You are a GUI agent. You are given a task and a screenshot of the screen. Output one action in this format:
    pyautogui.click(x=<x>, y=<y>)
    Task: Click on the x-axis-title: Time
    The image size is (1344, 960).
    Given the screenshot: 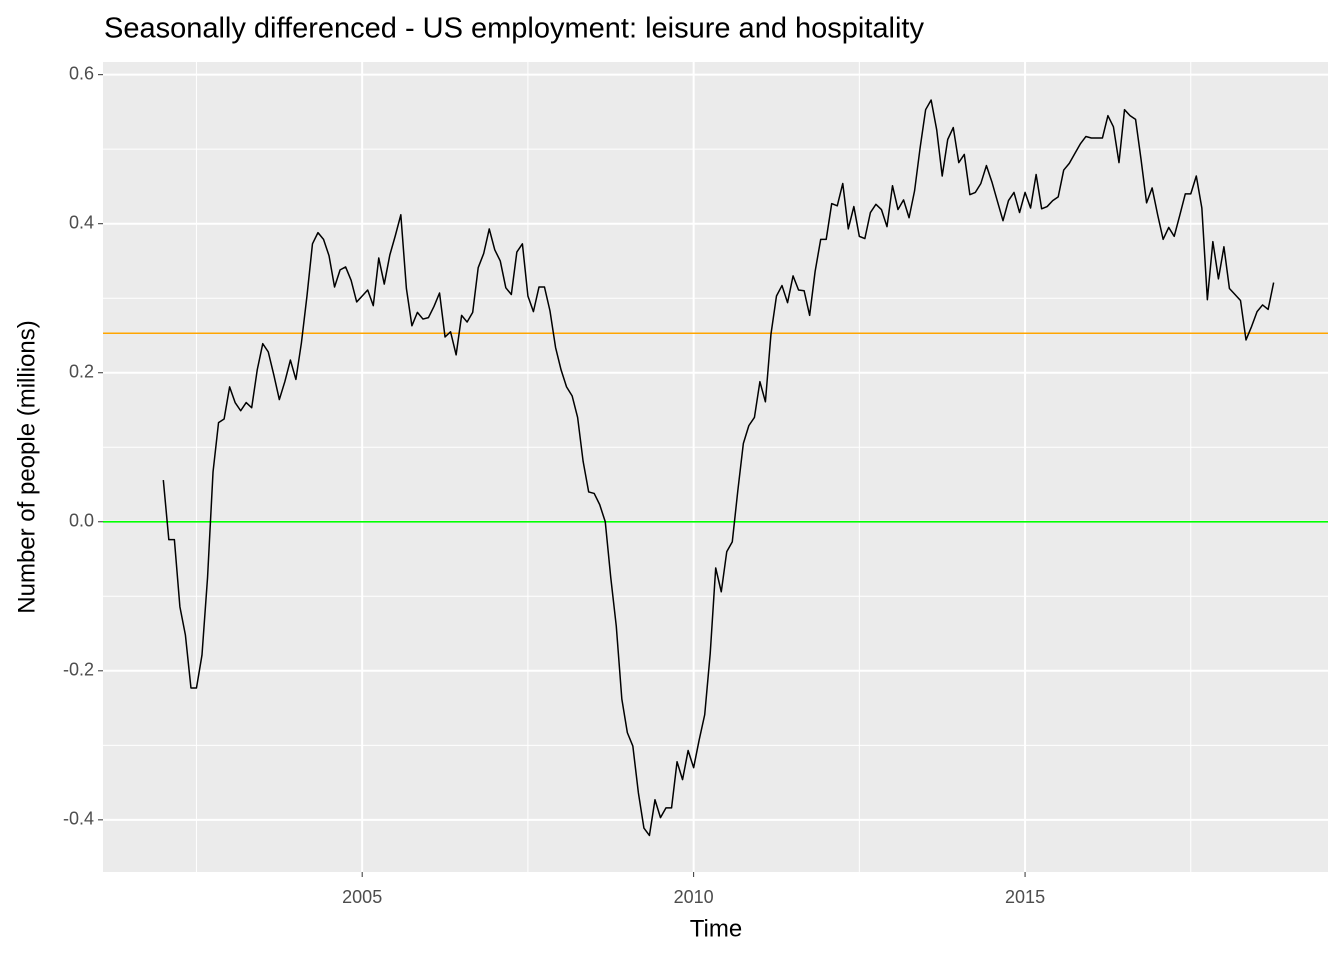 What is the action you would take?
    pyautogui.click(x=716, y=928)
    